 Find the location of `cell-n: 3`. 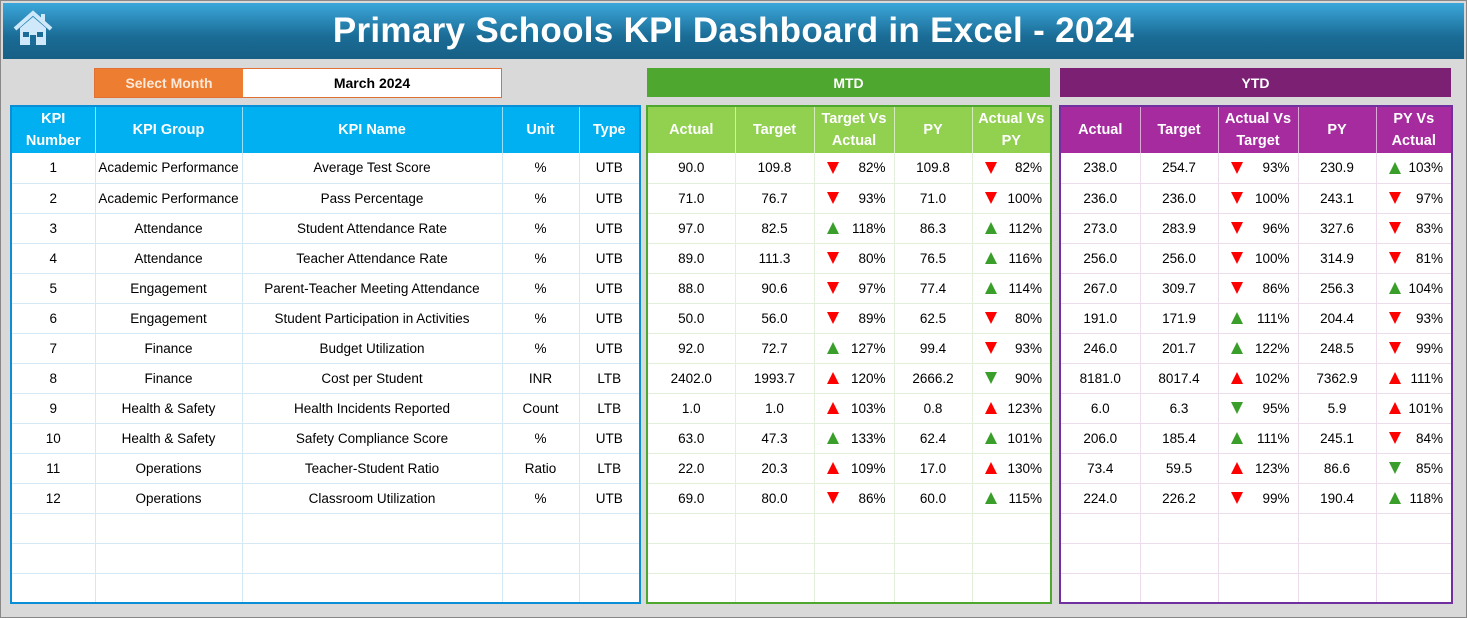

cell-n: 3 is located at coordinates (53, 228).